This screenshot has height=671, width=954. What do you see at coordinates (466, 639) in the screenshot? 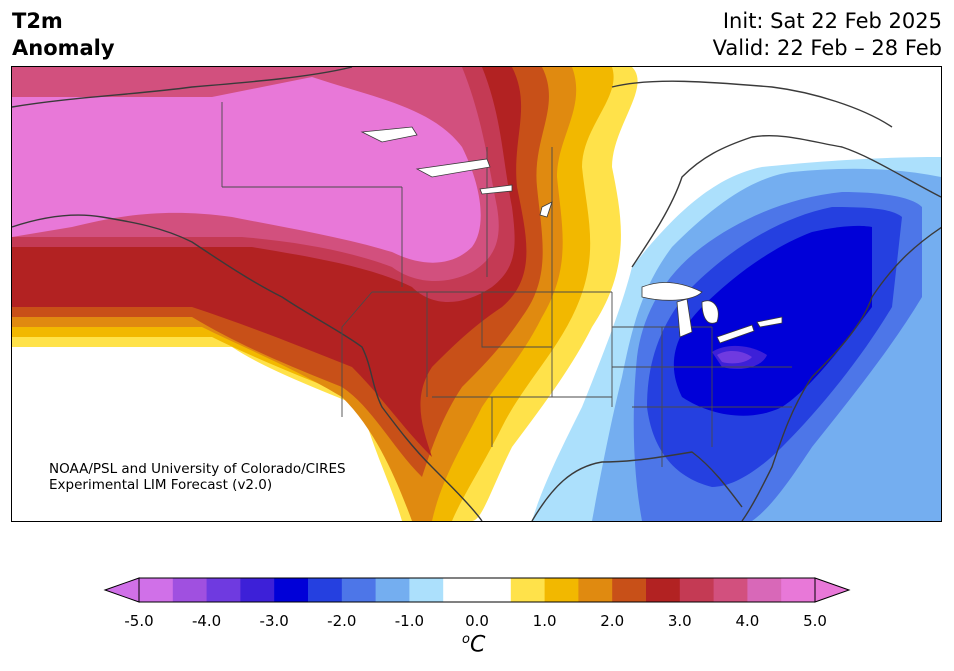
I see `unit-degree: o` at bounding box center [466, 639].